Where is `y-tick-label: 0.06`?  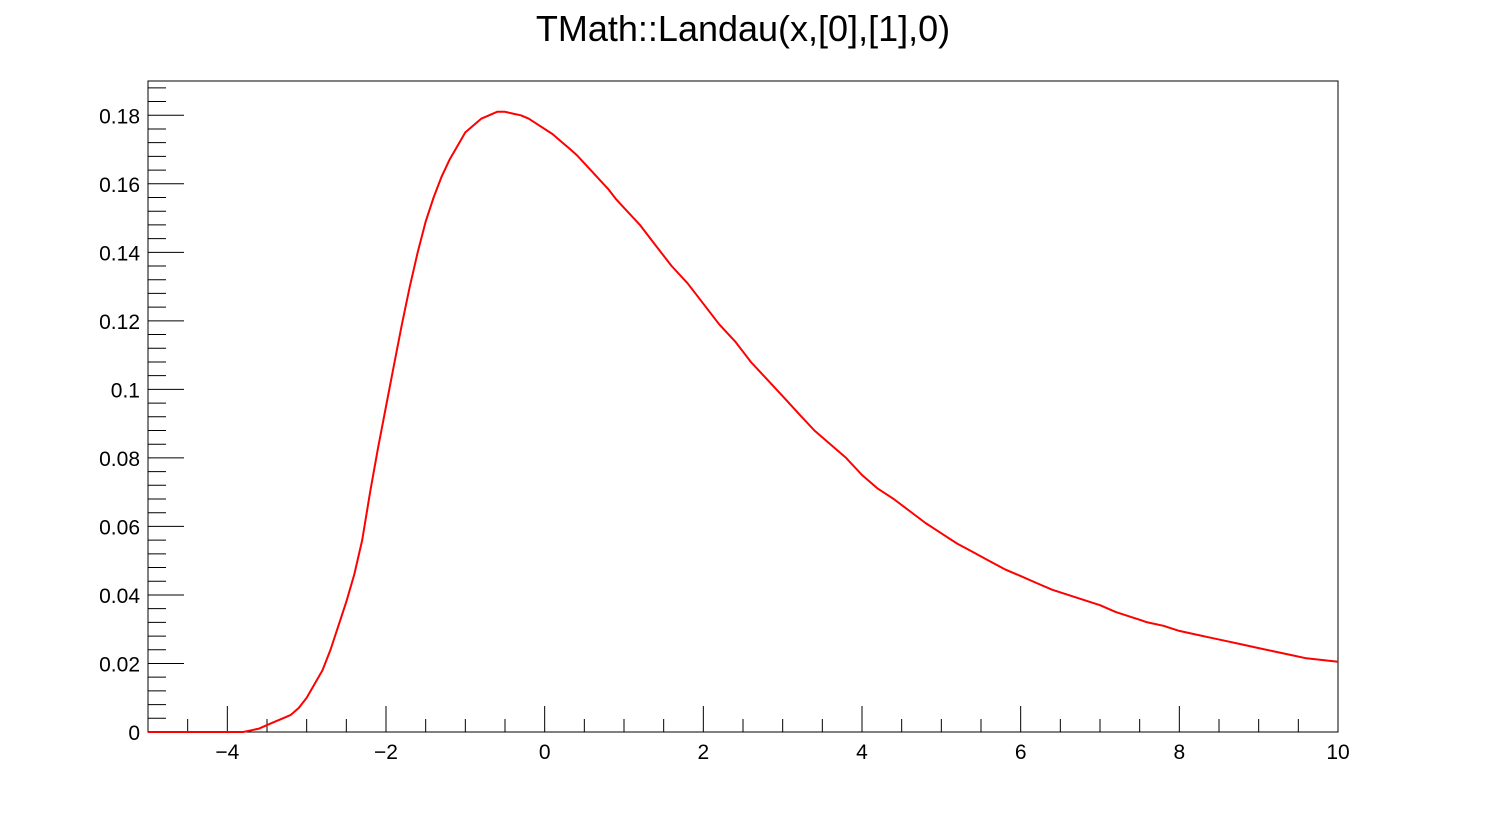
y-tick-label: 0.06 is located at coordinates (119, 527).